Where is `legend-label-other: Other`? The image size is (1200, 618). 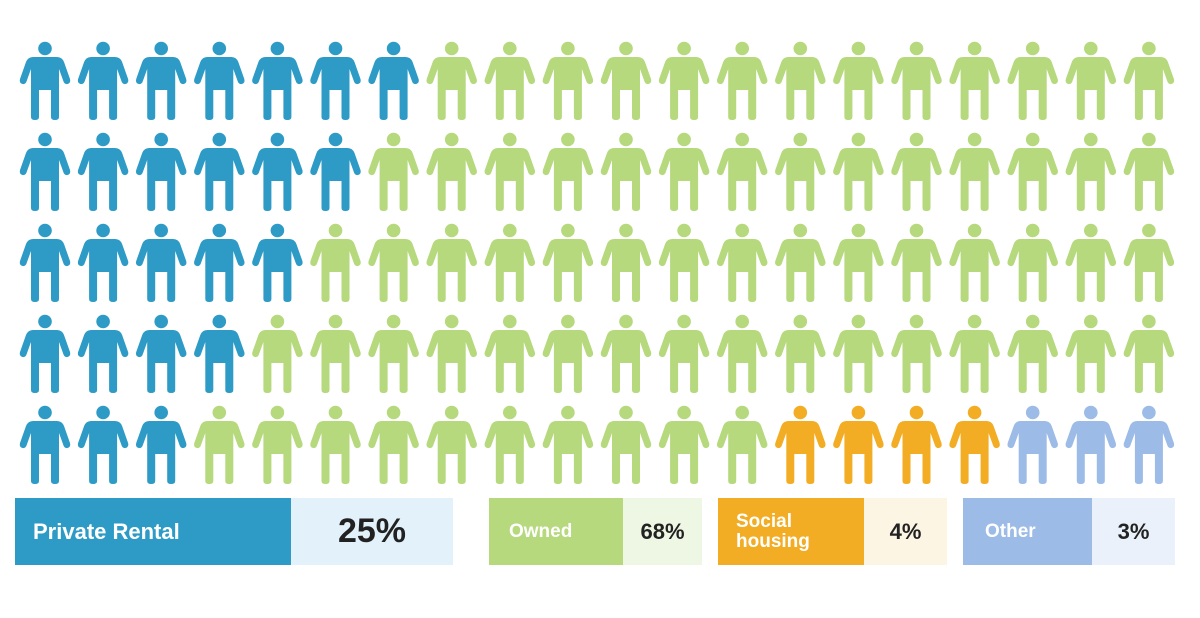 legend-label-other: Other is located at coordinates (1027, 531).